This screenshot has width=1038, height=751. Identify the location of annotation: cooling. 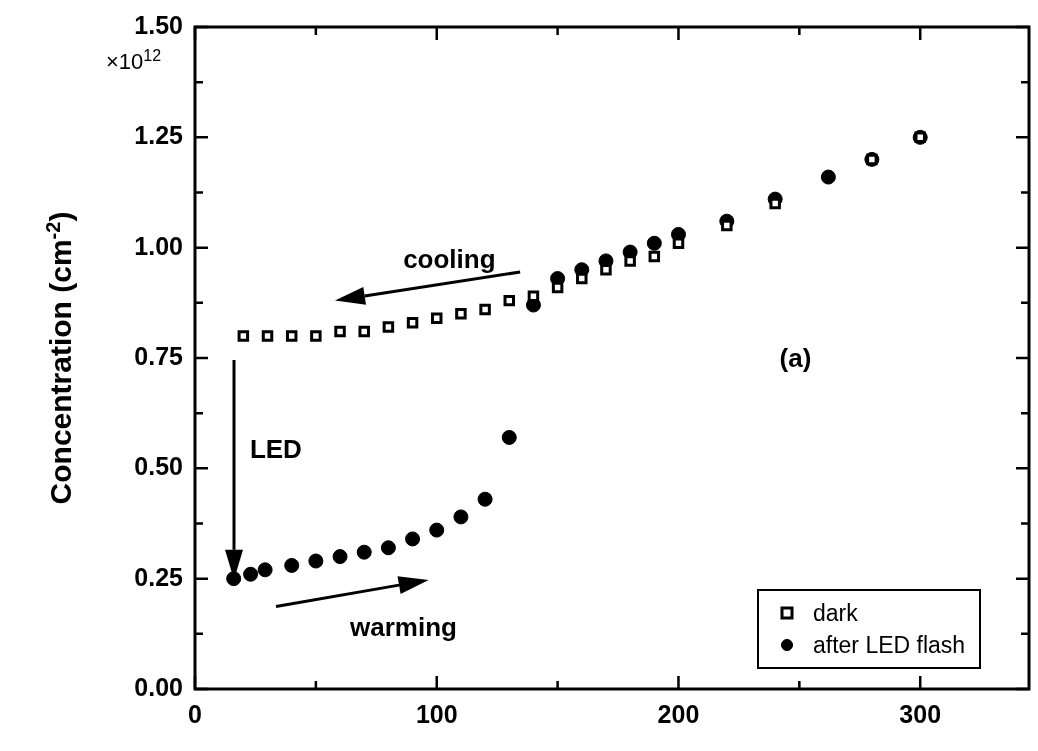
(449, 259).